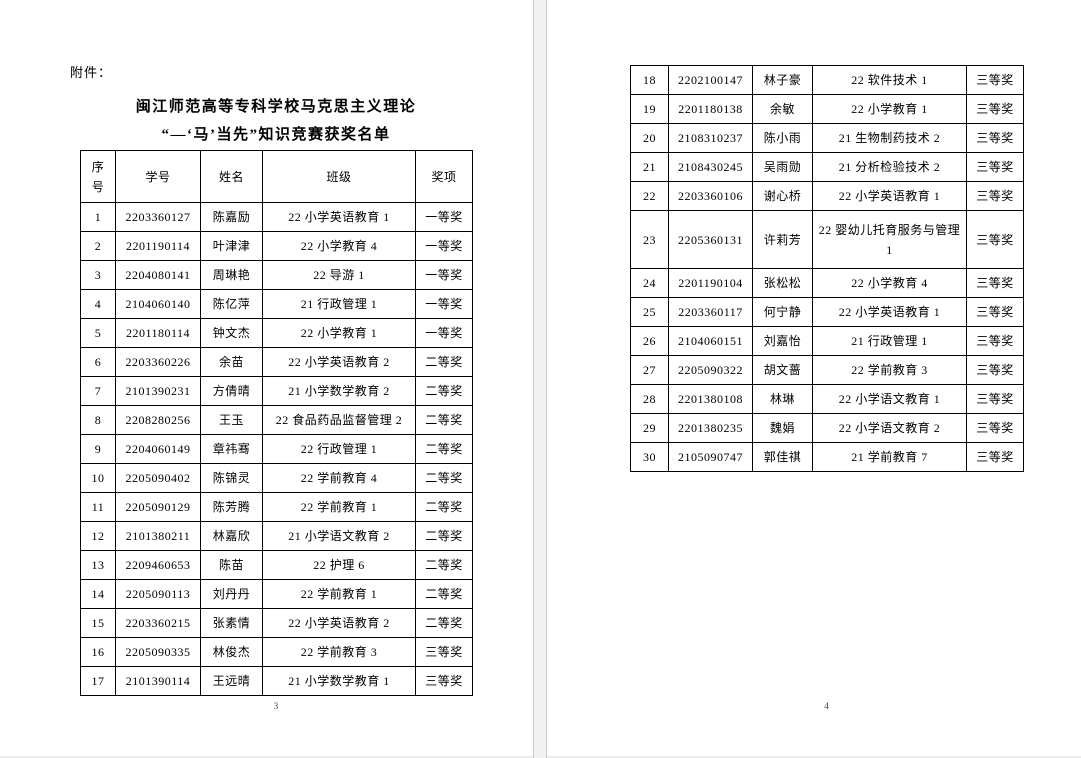 The image size is (1081, 758). What do you see at coordinates (339, 449) in the screenshot?
I see `table-cell: 22 行政管理 1` at bounding box center [339, 449].